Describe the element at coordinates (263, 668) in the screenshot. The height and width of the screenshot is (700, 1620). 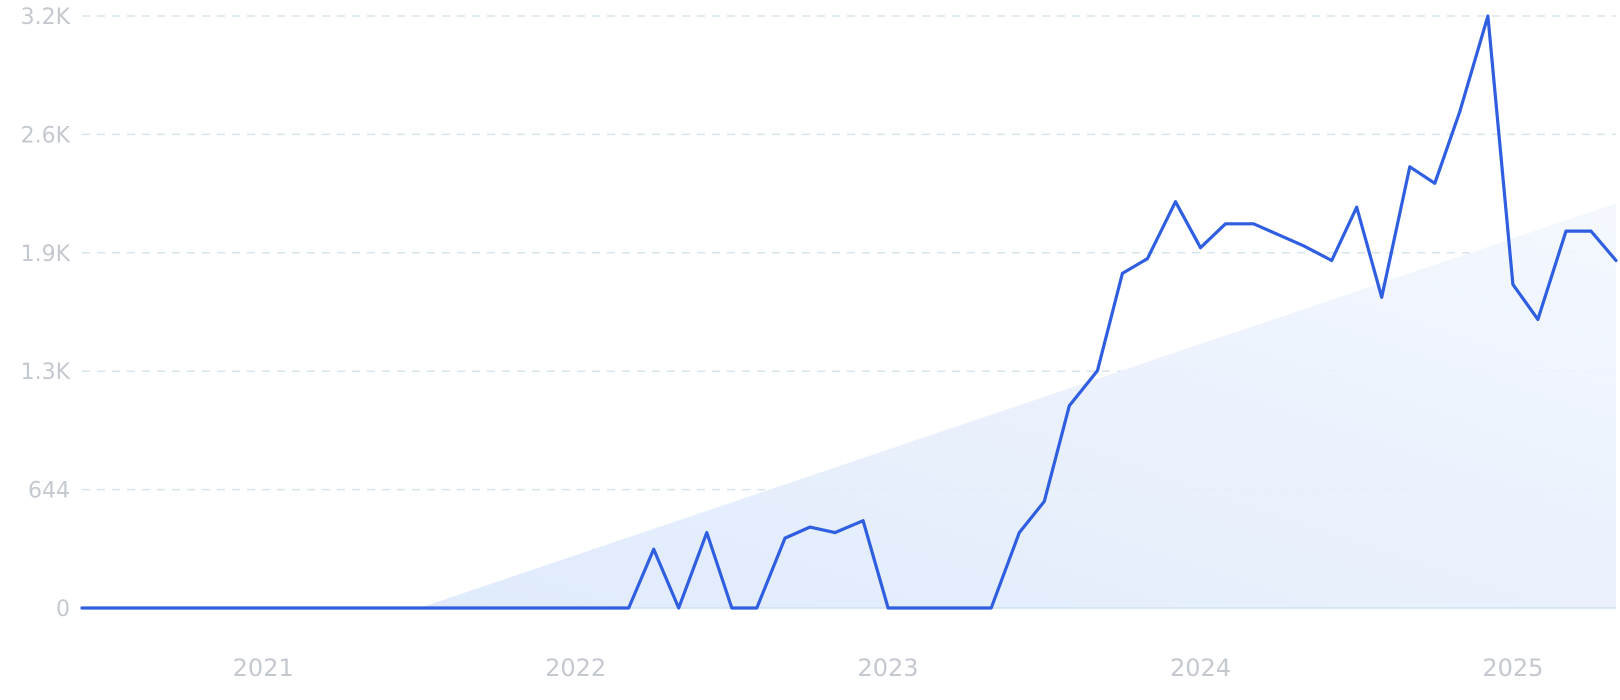
I see `x-tick-label: 2021` at that location.